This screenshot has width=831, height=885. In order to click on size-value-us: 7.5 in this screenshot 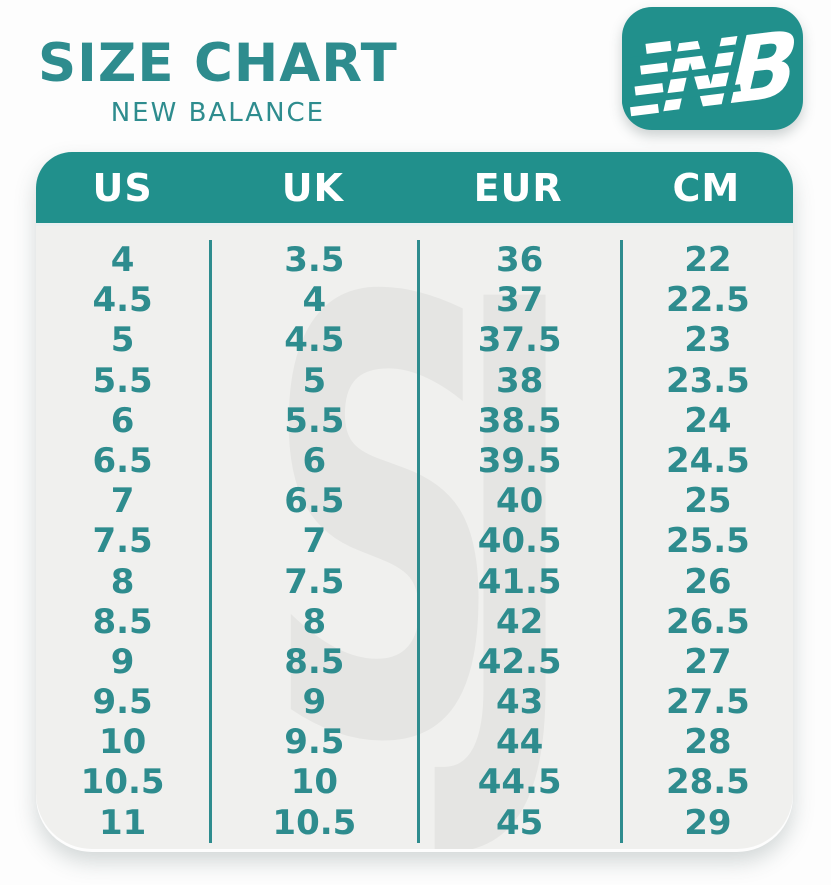, I will do `click(122, 541)`.